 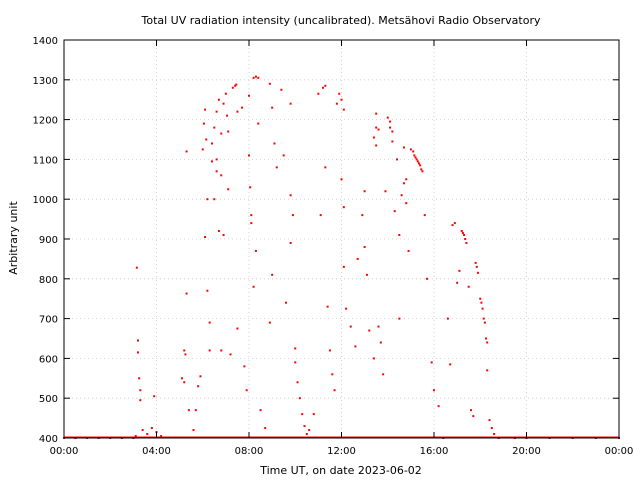 What do you see at coordinates (48, 399) in the screenshot?
I see `y-tick-label: 500` at bounding box center [48, 399].